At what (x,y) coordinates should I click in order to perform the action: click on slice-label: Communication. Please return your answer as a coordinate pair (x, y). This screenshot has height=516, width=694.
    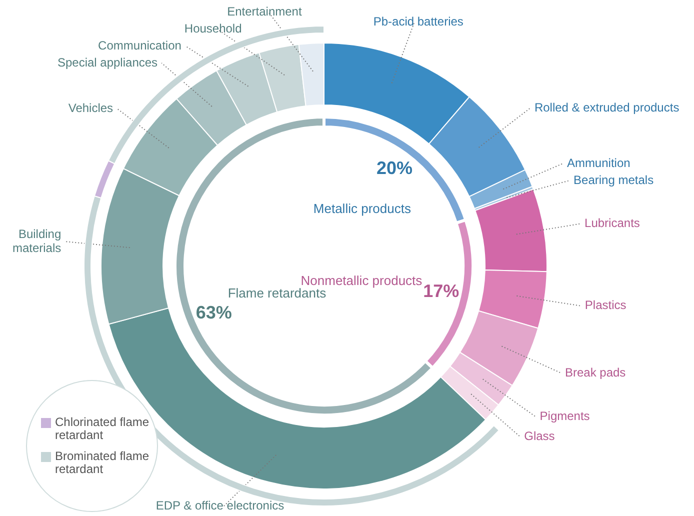
    Looking at the image, I should click on (140, 45).